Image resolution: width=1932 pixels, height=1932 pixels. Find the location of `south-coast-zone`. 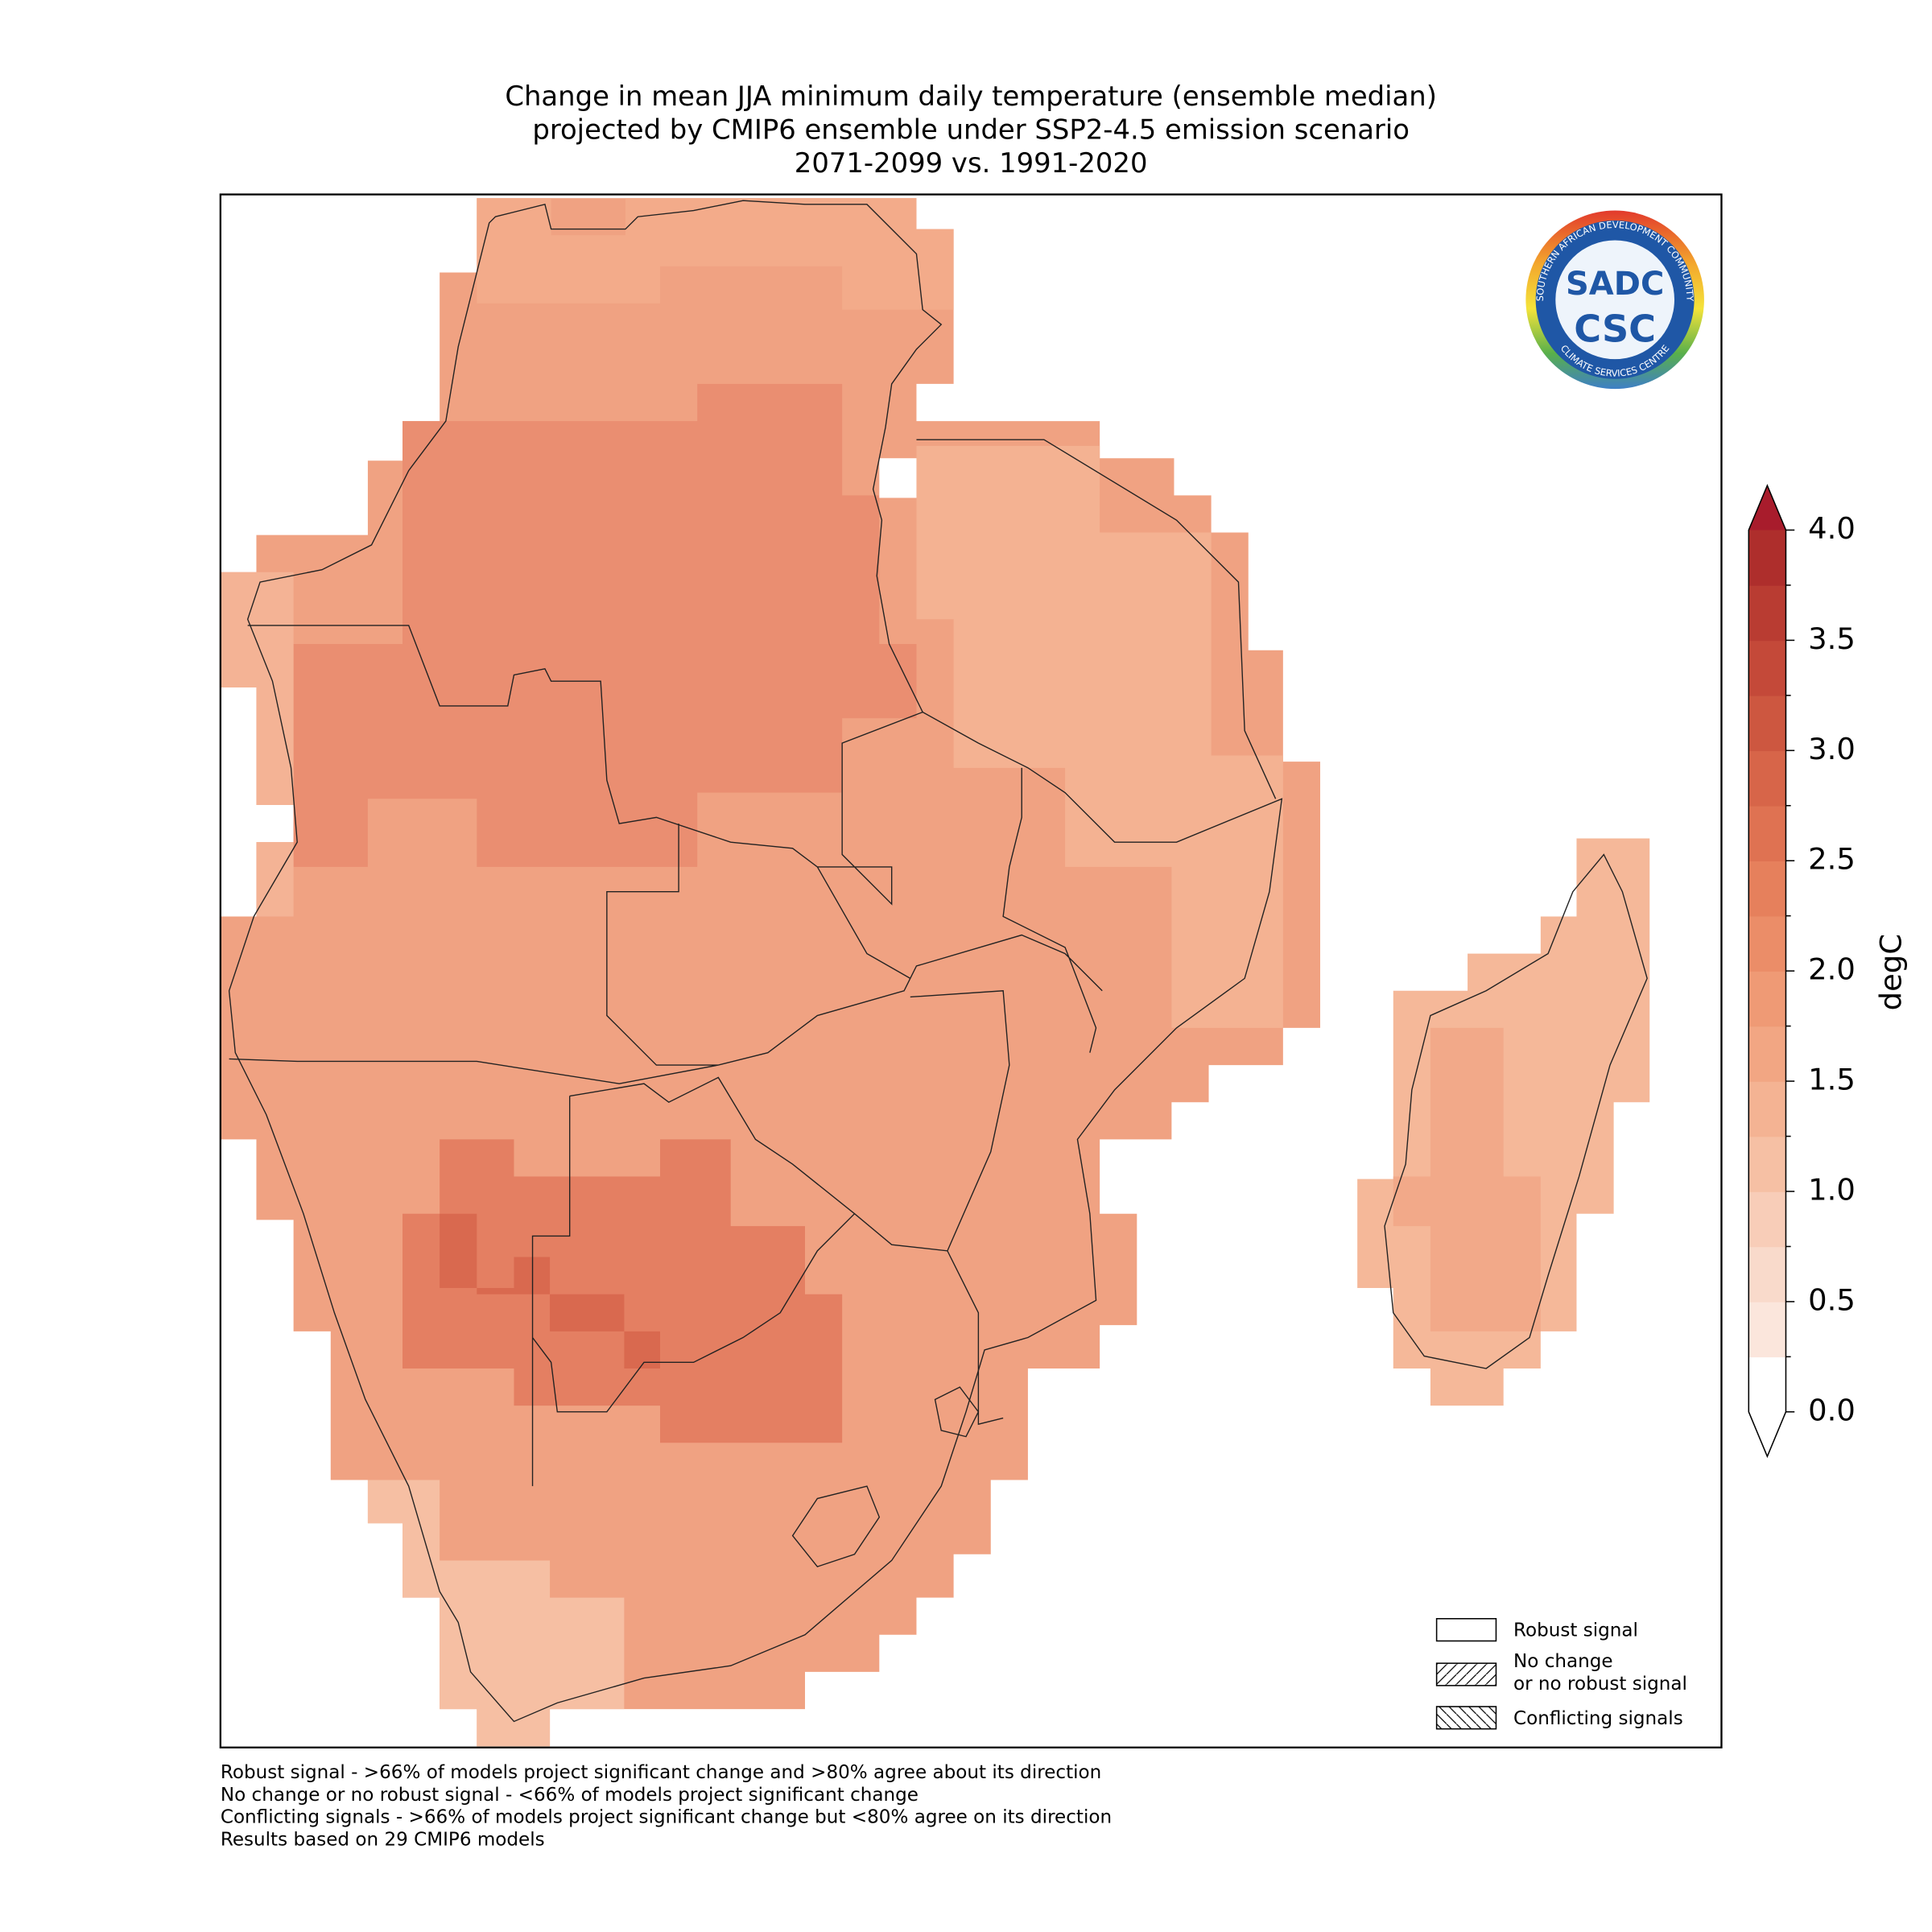

south-coast-zone is located at coordinates (496, 1613).